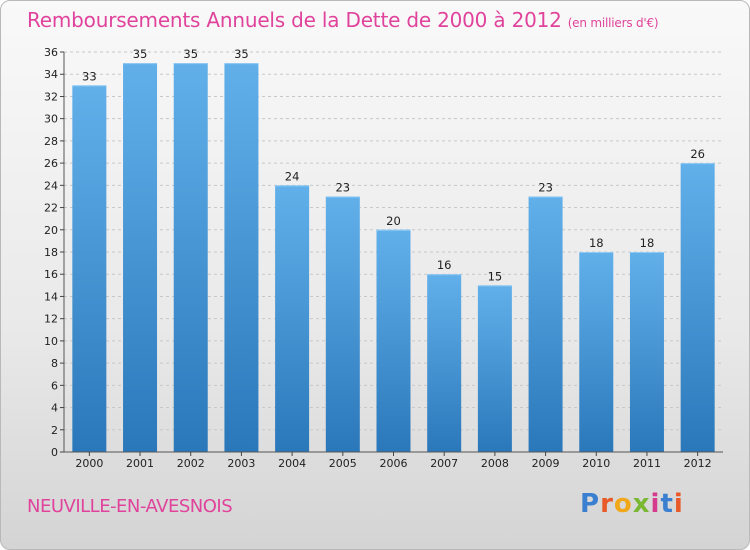 This screenshot has width=750, height=550. Describe the element at coordinates (51, 74) in the screenshot. I see `y-tick-label: 34` at that location.